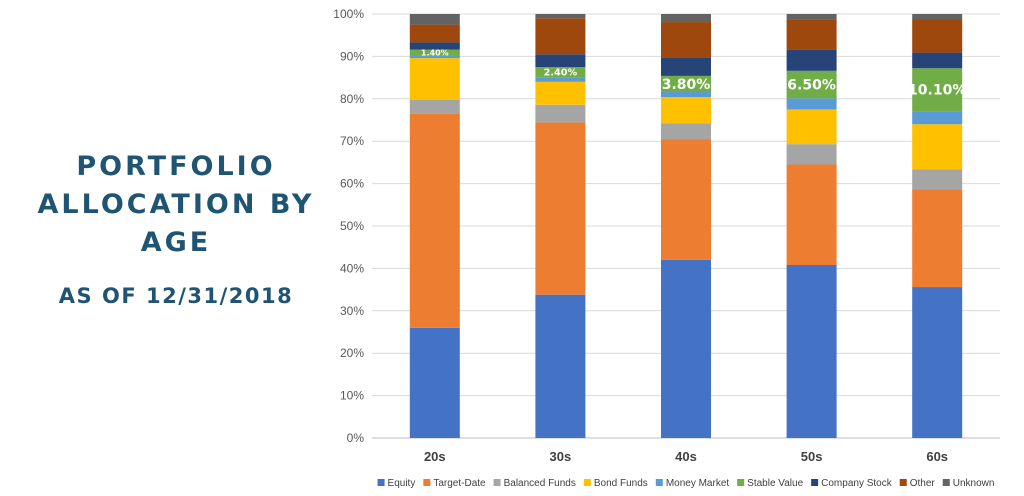 This screenshot has height=496, width=1024. What do you see at coordinates (812, 456) in the screenshot?
I see `x-category-label: 50s` at bounding box center [812, 456].